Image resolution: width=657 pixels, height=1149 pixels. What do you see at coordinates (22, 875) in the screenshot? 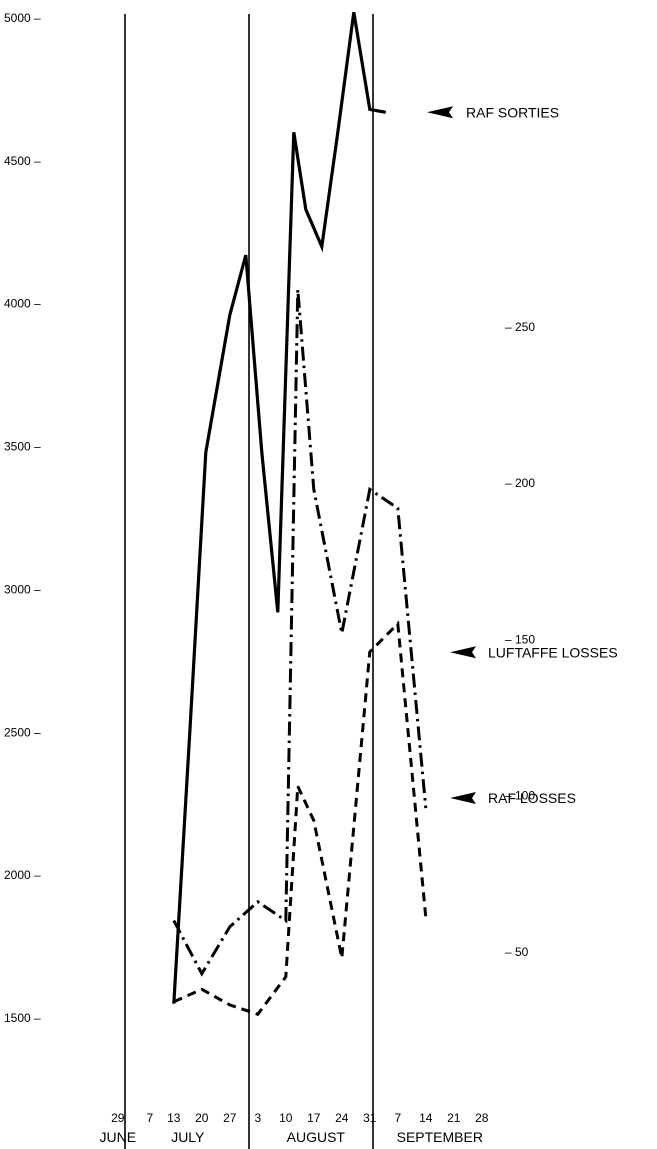
I see `left-tick-label-2000: 2000 –` at bounding box center [22, 875].